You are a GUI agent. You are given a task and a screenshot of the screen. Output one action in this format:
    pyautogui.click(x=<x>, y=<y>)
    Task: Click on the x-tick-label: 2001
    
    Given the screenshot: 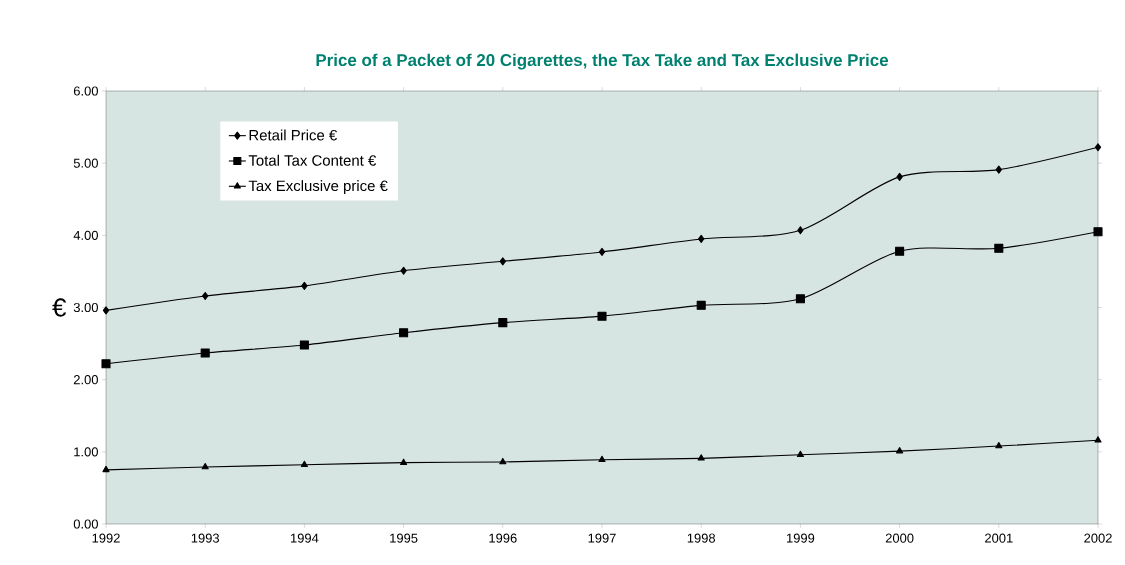 What is the action you would take?
    pyautogui.click(x=999, y=538)
    